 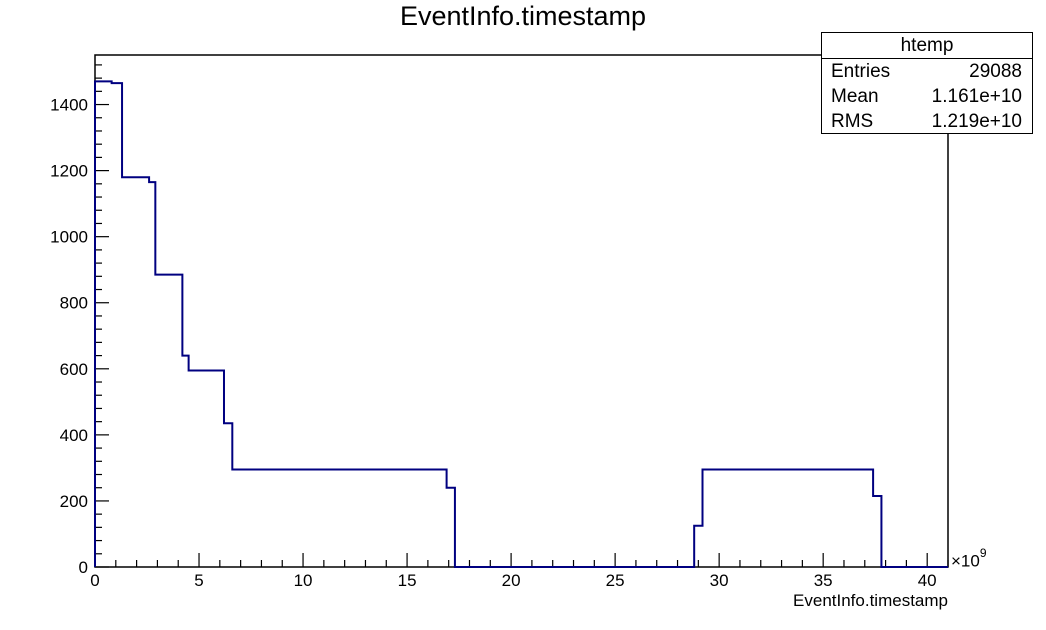 I want to click on stats-mean-label: Mean, so click(x=855, y=96).